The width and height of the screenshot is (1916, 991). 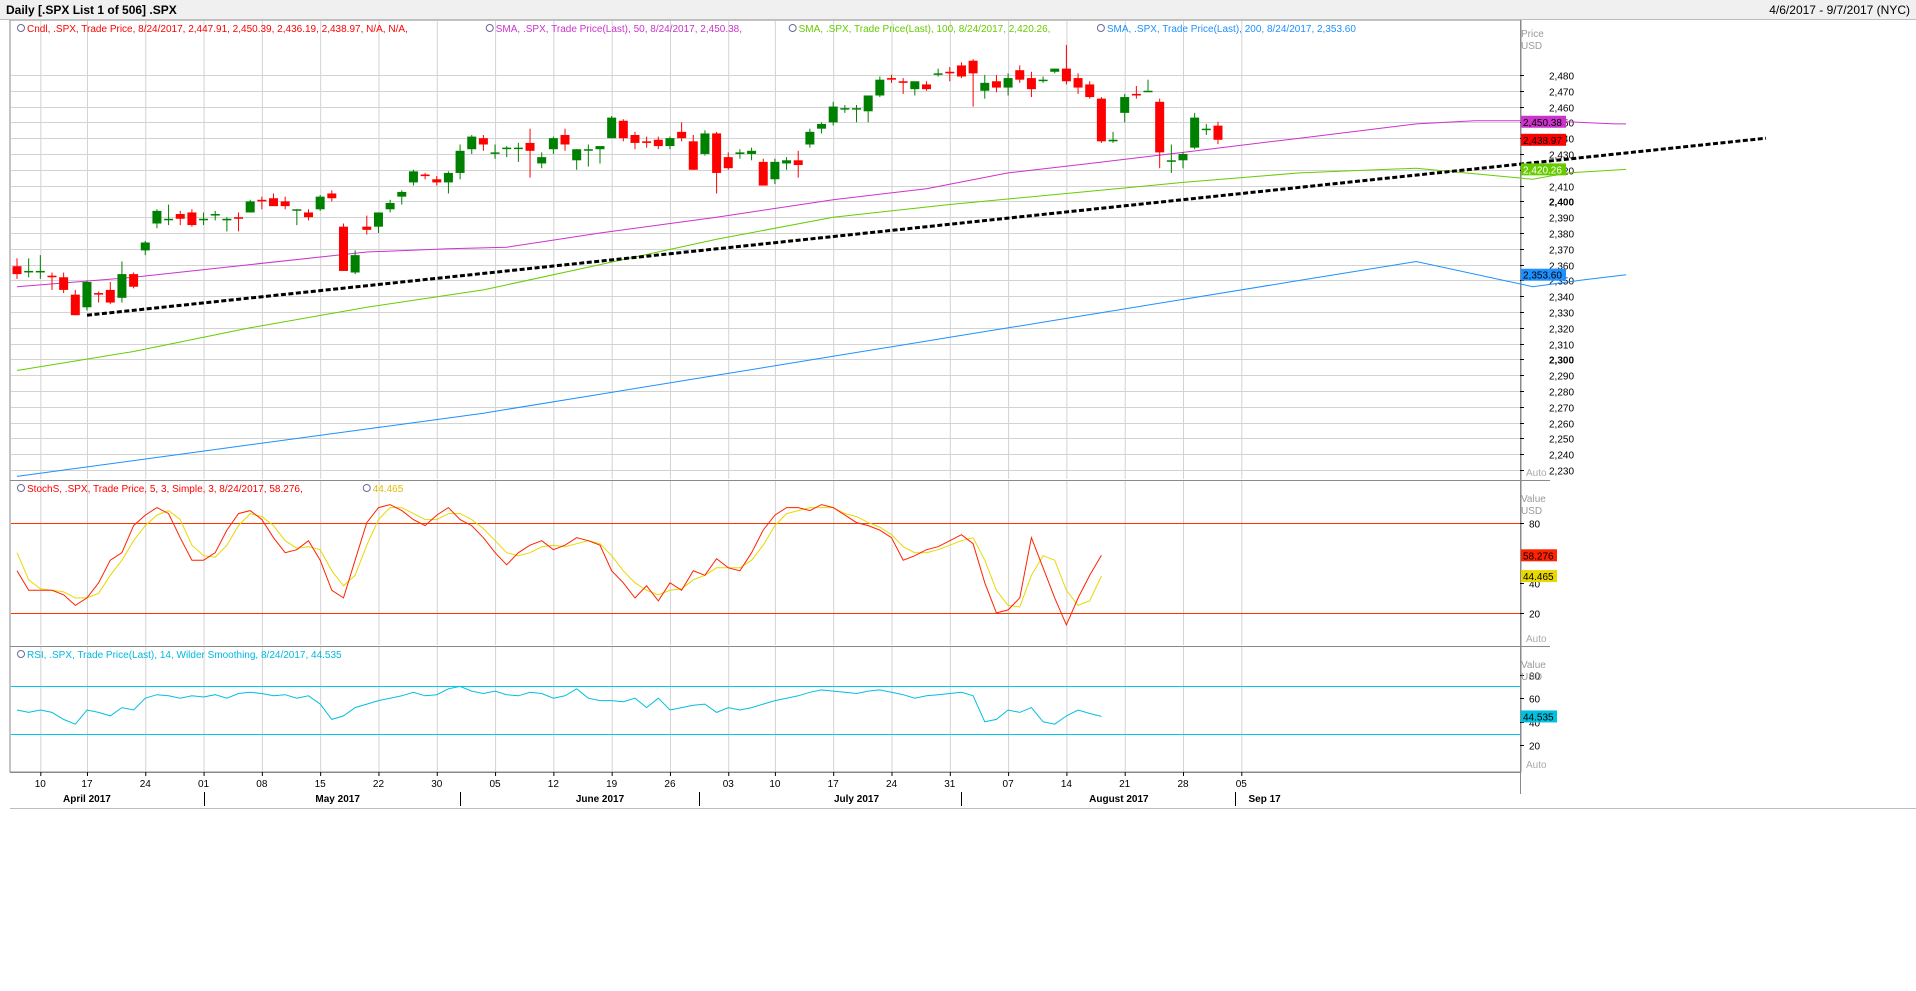 I want to click on price-tag-label-3: 2,353.60, so click(x=1542, y=276).